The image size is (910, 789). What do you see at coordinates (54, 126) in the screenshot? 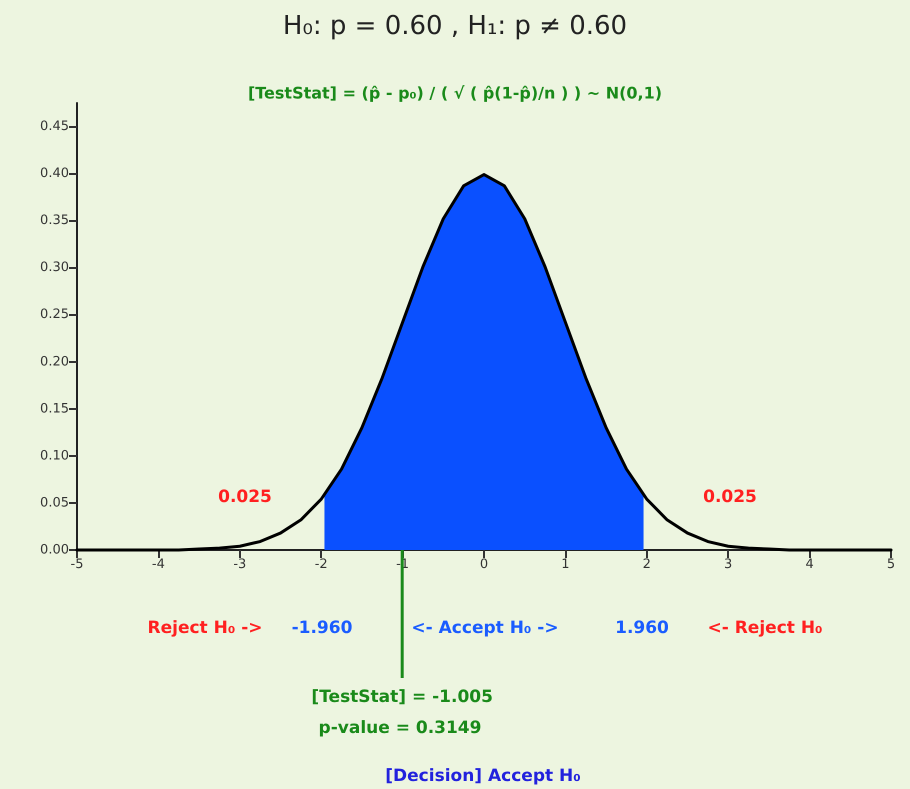
I see `y-tick-label: 0.45` at bounding box center [54, 126].